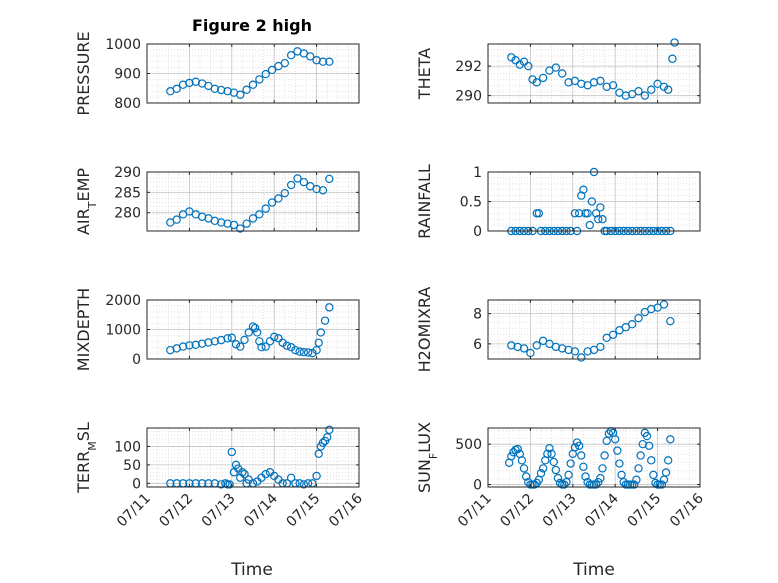 The width and height of the screenshot is (778, 583). I want to click on y-axis-label-subscript: M, so click(92, 446).